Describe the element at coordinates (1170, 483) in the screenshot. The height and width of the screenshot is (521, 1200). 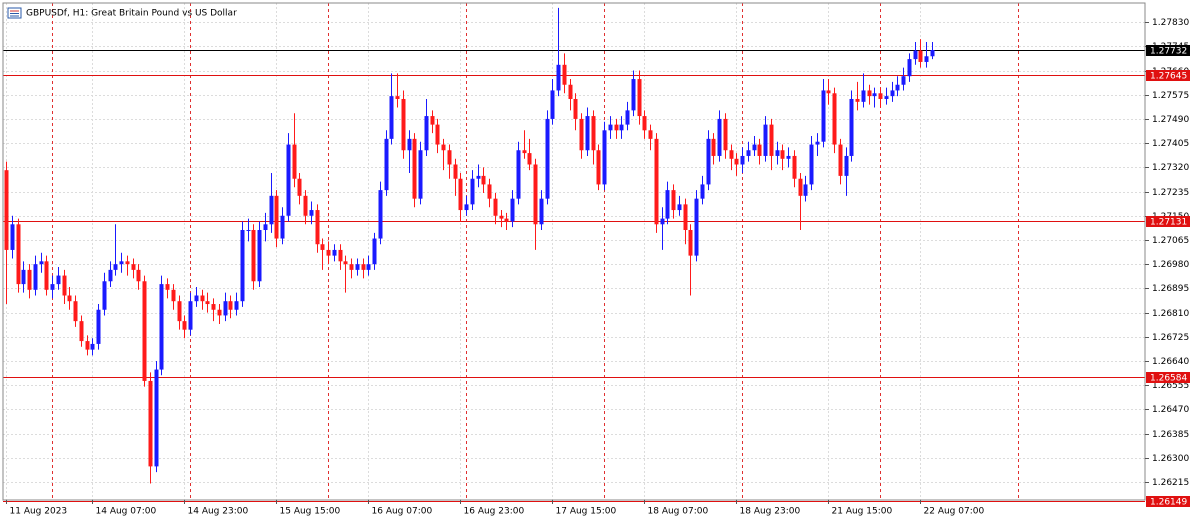
I see `y-tick-label: 1.26215` at that location.